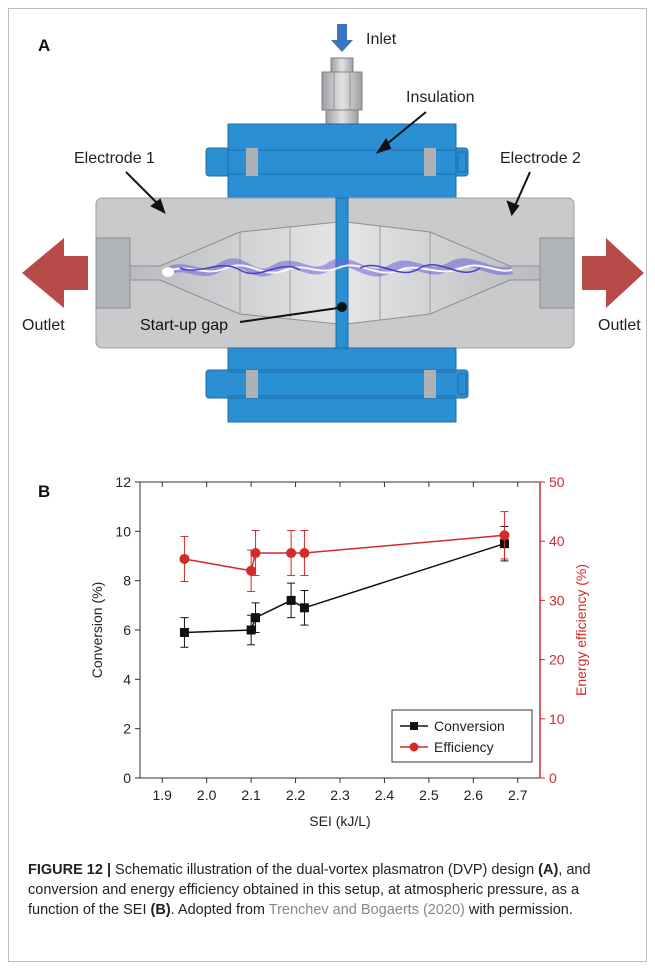  Describe the element at coordinates (123, 531) in the screenshot. I see `y-left-tick-label: 10` at that location.